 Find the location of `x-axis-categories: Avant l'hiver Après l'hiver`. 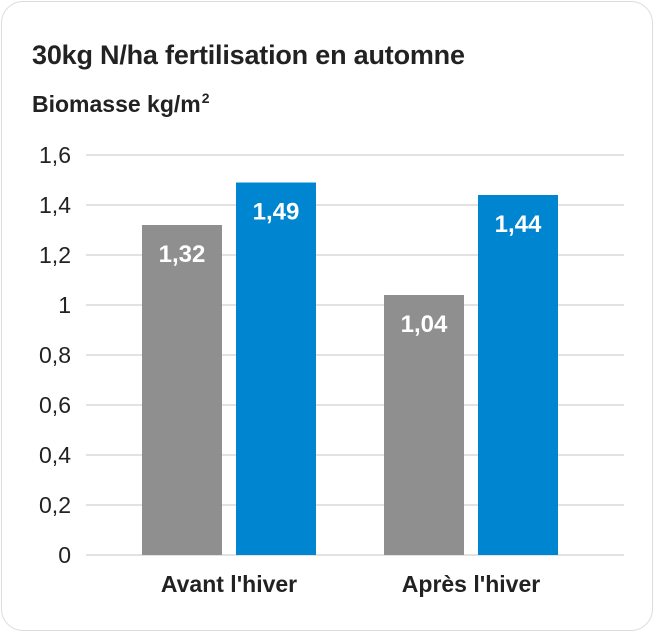

x-axis-categories: Avant l'hiver Après l'hiver is located at coordinates (350, 584).